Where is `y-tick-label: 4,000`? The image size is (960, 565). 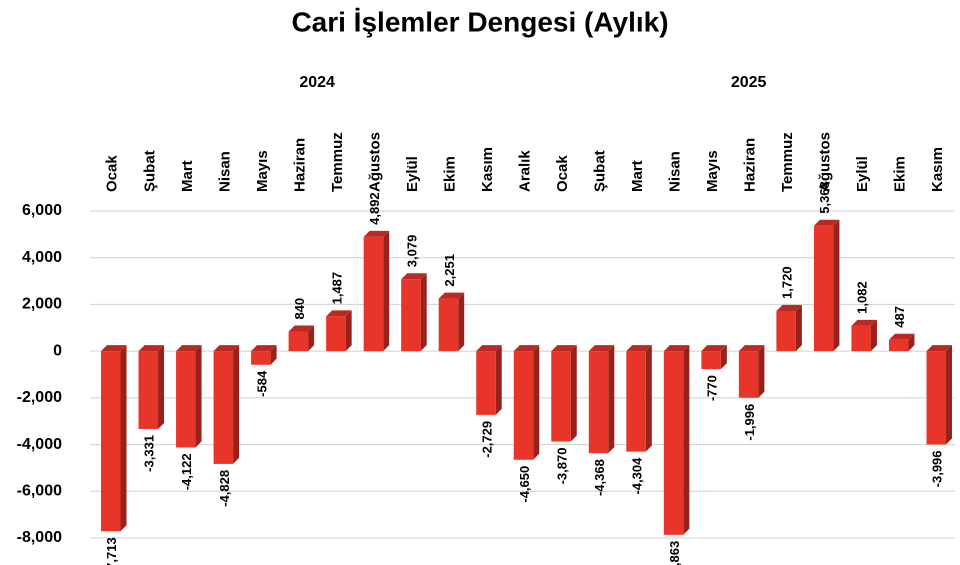 y-tick-label: 4,000 is located at coordinates (42, 257).